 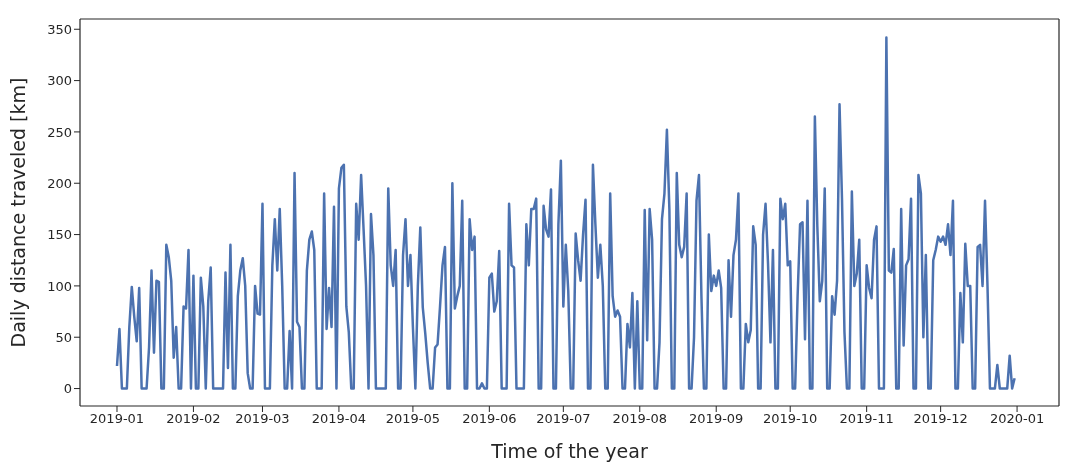 I want to click on x-tick-label: 2019-08, so click(x=639, y=419).